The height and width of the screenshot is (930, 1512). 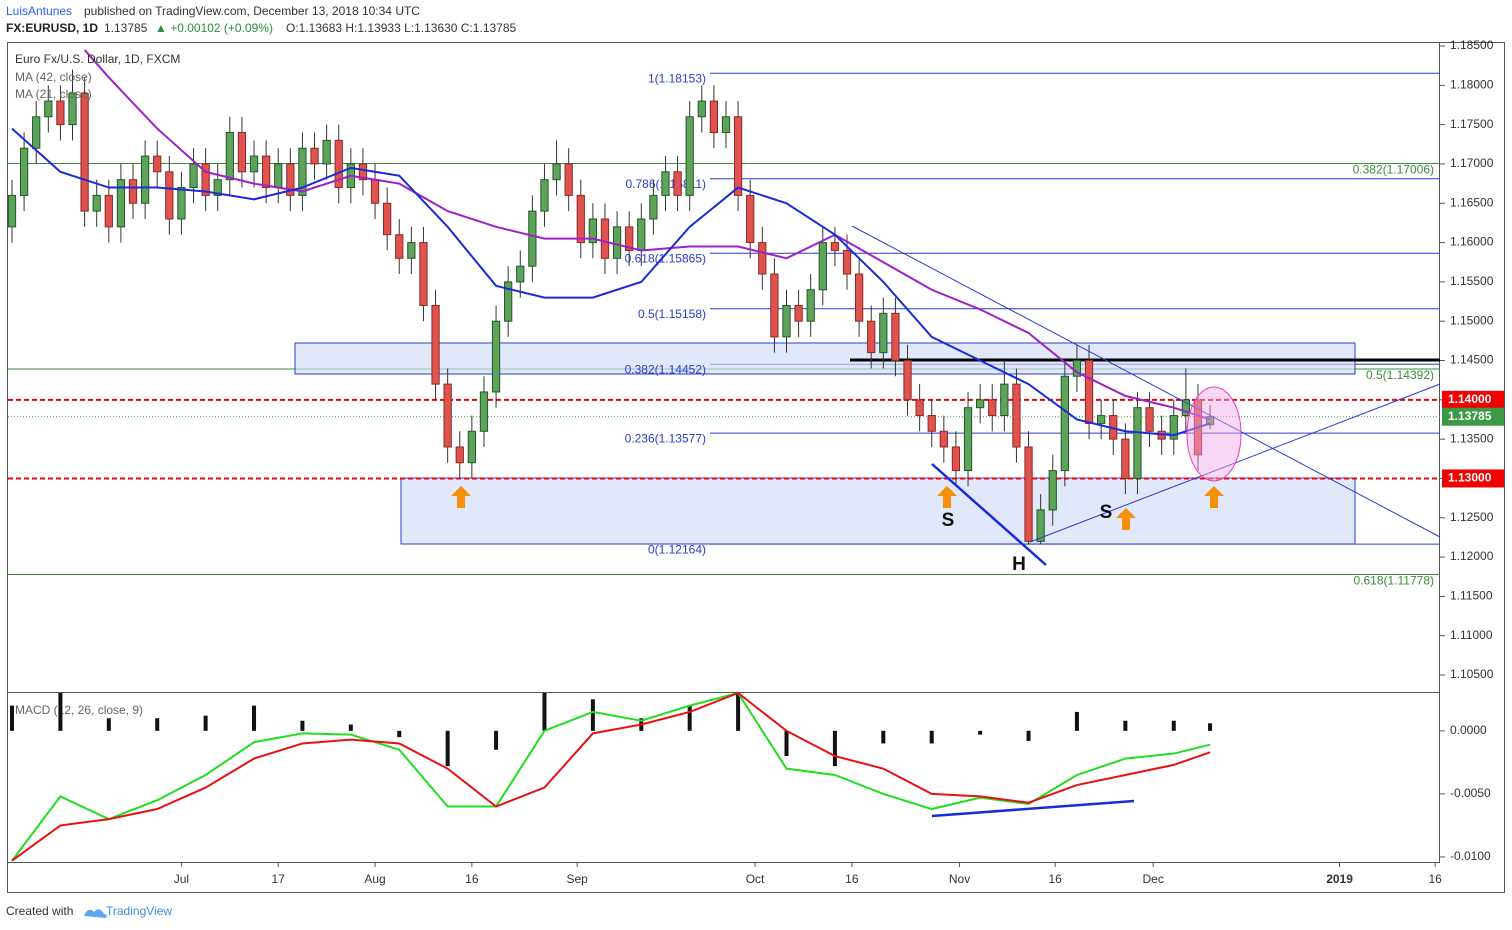 I want to click on footer-created: Created with, so click(x=39, y=911).